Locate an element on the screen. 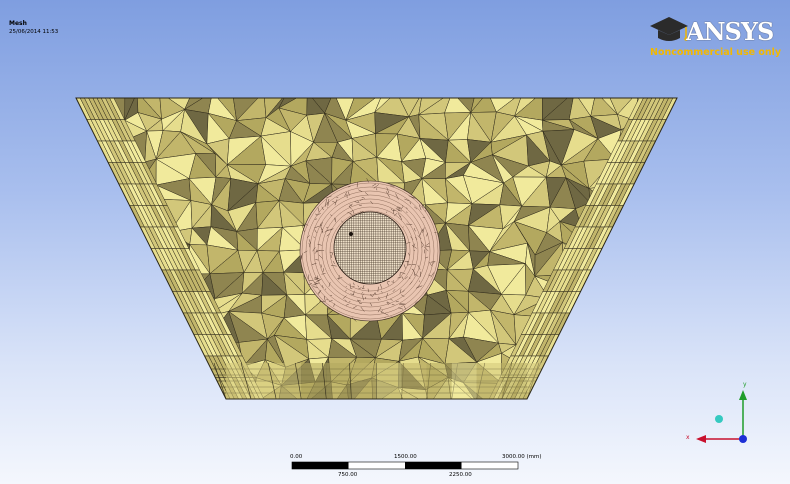 The width and height of the screenshot is (790, 484). y-axis-label: y is located at coordinates (745, 384).